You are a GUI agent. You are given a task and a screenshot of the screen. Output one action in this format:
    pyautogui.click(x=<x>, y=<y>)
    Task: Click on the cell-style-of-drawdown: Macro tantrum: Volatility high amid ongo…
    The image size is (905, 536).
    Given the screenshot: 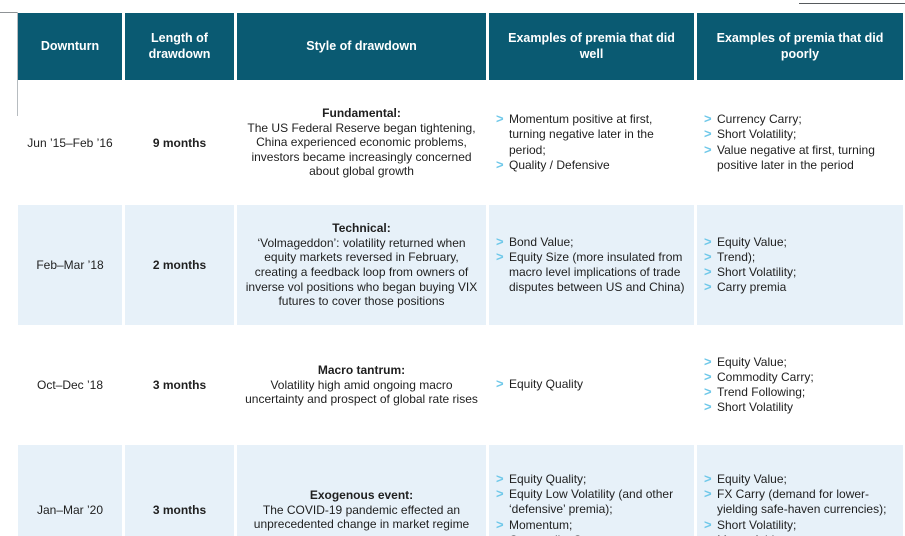 What is the action you would take?
    pyautogui.click(x=361, y=385)
    